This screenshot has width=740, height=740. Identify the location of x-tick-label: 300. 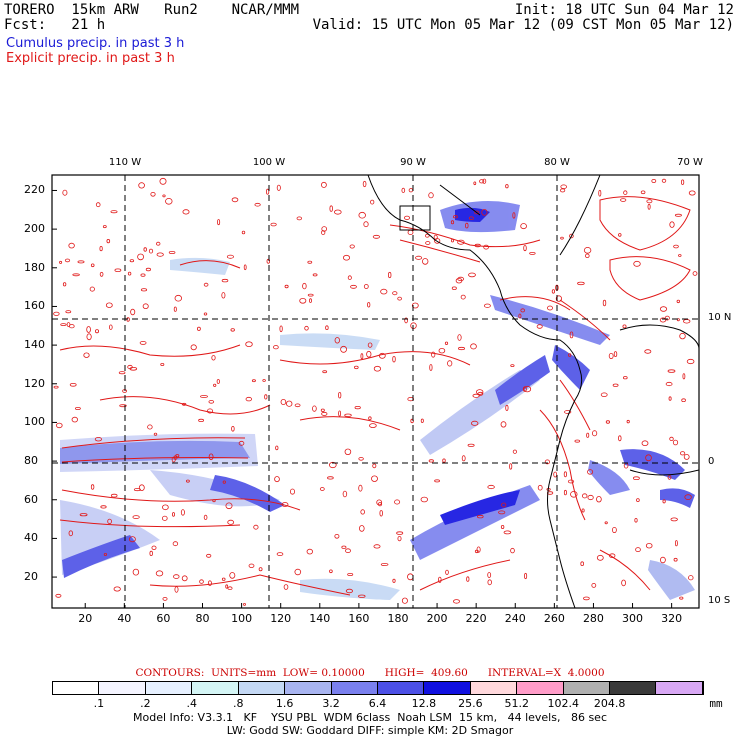
(633, 618).